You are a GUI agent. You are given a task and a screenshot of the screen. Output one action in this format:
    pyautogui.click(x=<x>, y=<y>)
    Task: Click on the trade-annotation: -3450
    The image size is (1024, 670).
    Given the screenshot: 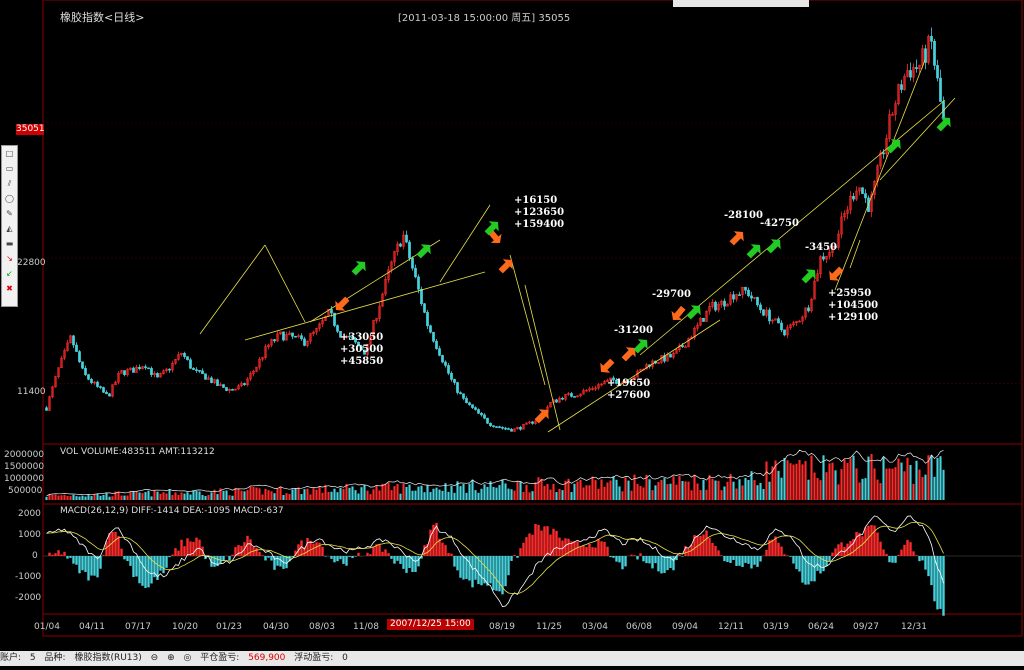 What is the action you would take?
    pyautogui.click(x=821, y=248)
    